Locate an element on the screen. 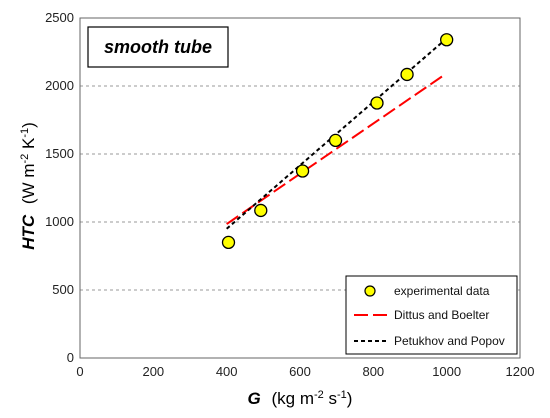  x-tick-label: 200 is located at coordinates (153, 371).